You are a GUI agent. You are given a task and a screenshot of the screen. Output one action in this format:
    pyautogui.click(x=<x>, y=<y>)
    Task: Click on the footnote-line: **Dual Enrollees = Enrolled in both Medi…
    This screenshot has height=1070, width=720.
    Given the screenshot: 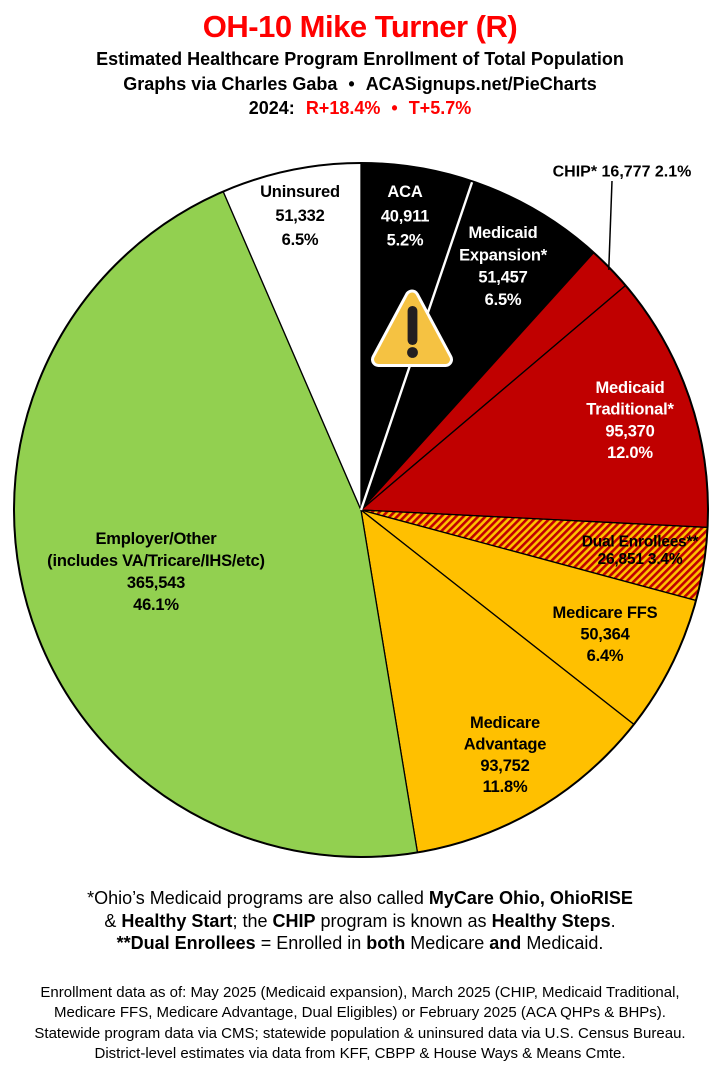 What is the action you would take?
    pyautogui.click(x=360, y=943)
    